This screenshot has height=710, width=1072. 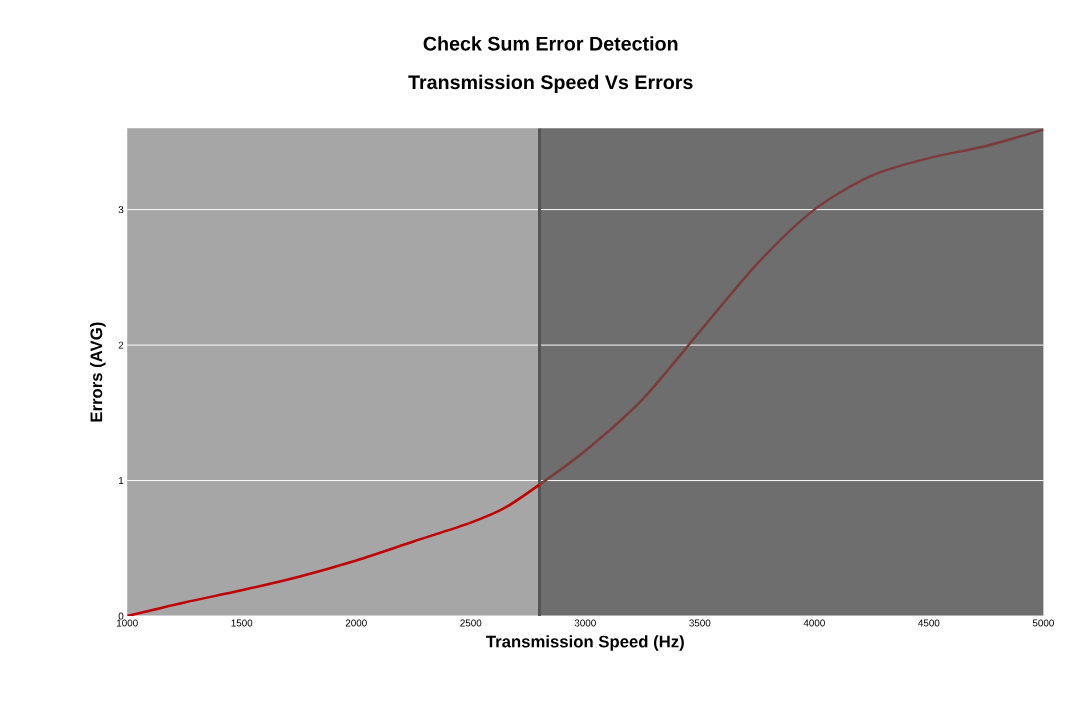 What do you see at coordinates (550, 43) in the screenshot?
I see `chart-title: Check Sum Error Detection` at bounding box center [550, 43].